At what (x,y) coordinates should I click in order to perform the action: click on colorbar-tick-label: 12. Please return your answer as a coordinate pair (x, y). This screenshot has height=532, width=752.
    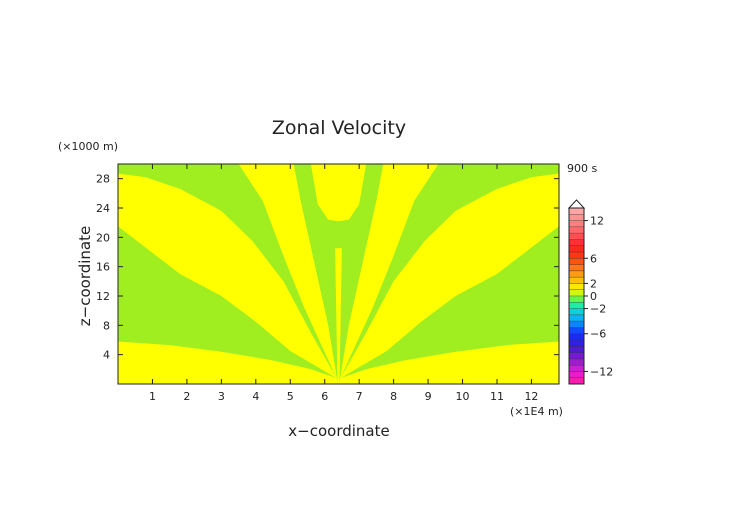
    Looking at the image, I should click on (597, 221).